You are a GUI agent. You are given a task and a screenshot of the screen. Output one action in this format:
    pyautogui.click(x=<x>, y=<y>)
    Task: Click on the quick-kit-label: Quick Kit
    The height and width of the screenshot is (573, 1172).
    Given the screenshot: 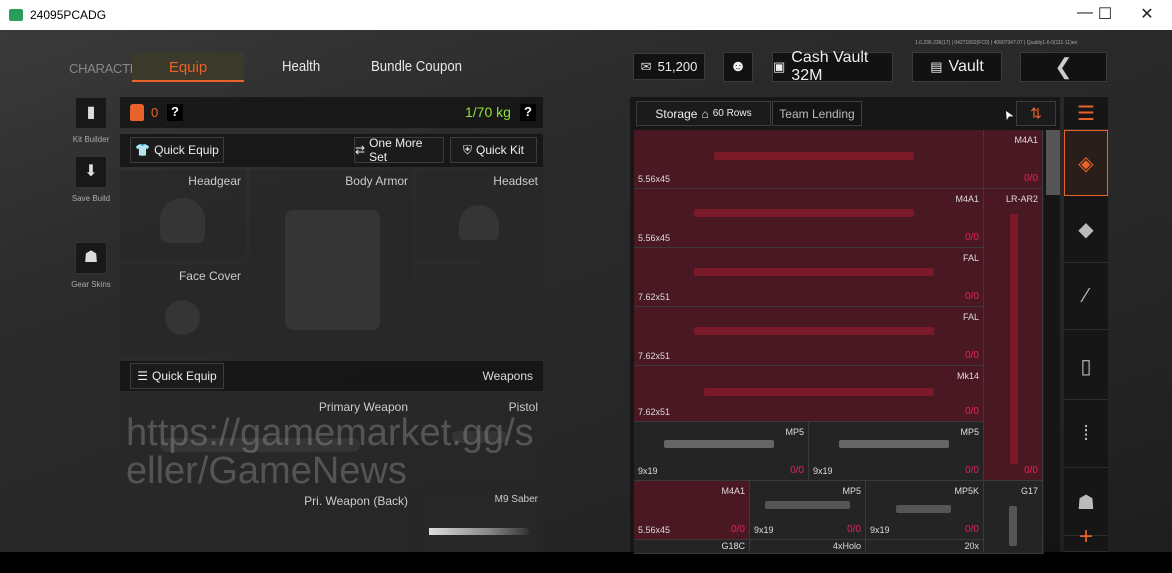 What is the action you would take?
    pyautogui.click(x=500, y=150)
    